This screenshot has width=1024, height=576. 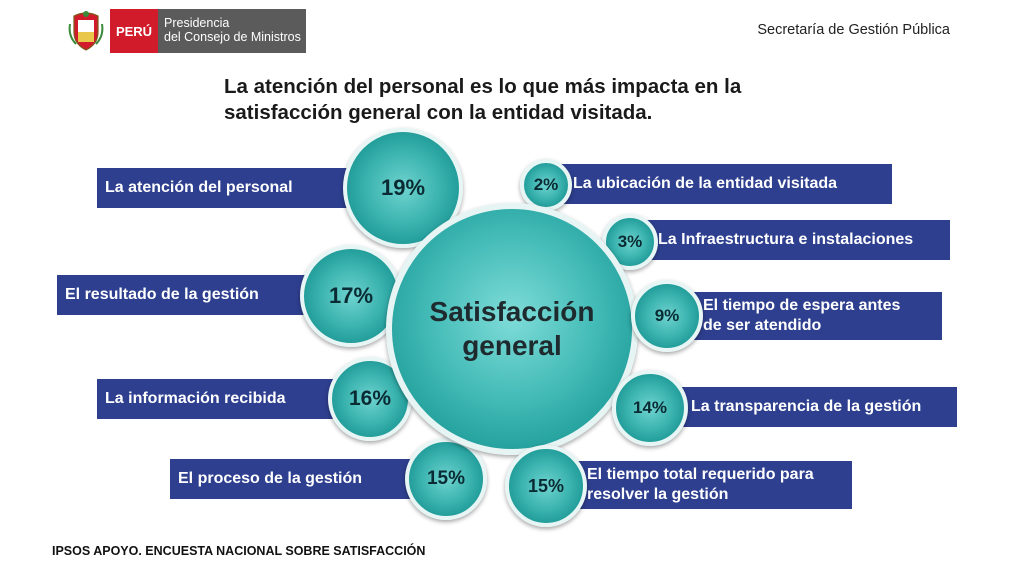 I want to click on factor-label-informacion: La información recibida, so click(x=222, y=399).